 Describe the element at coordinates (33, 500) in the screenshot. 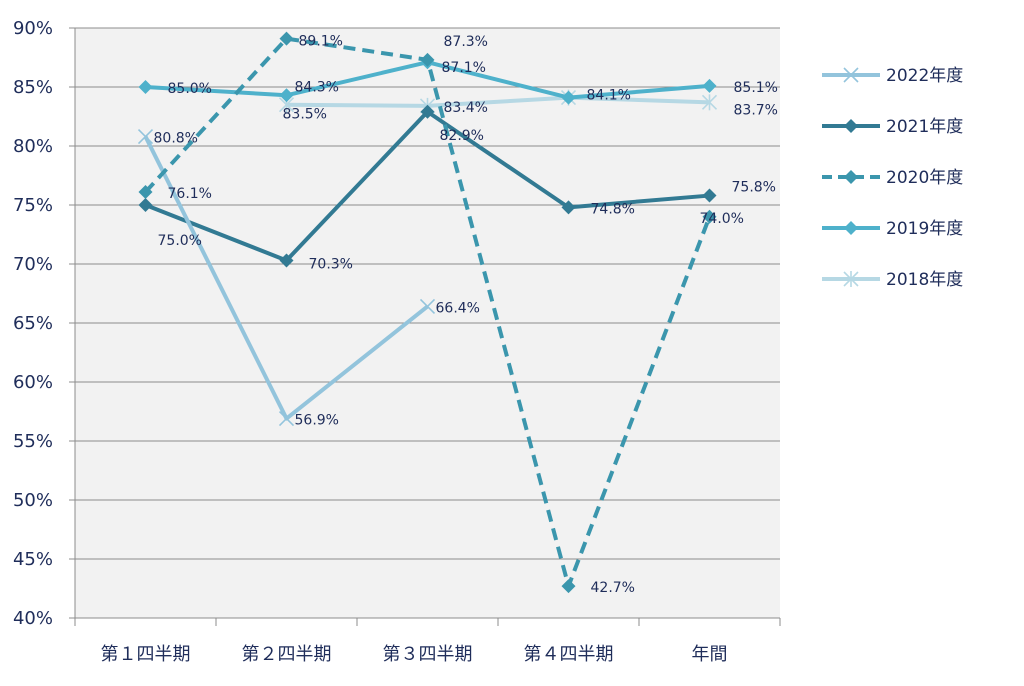

I see `y-tick-label: 50%` at that location.